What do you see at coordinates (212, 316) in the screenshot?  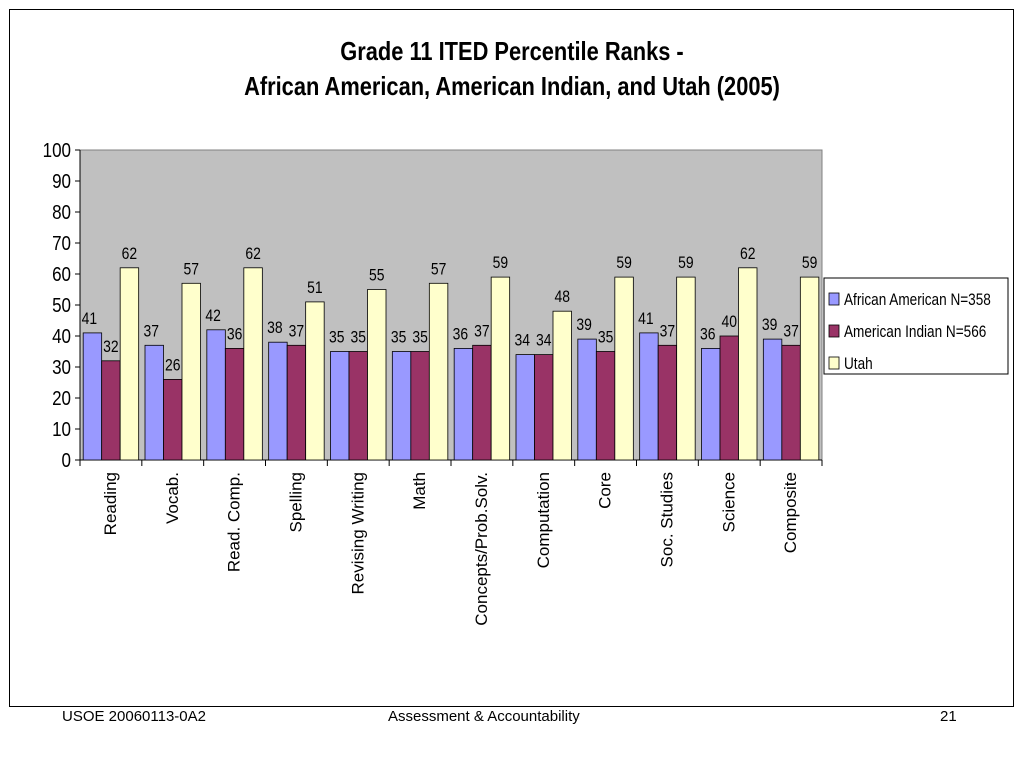 I see `data-label: 42` at bounding box center [212, 316].